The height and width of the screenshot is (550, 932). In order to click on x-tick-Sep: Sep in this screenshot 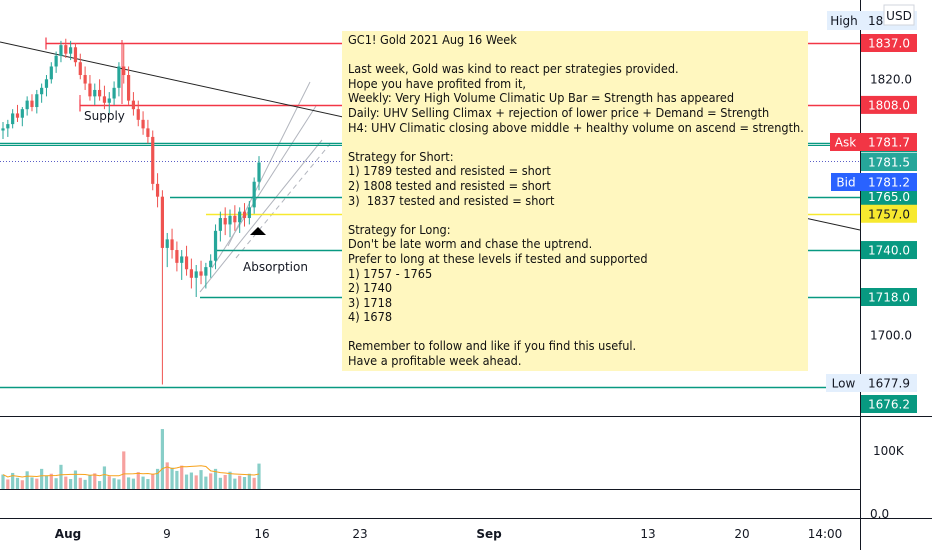, I will do `click(489, 534)`.